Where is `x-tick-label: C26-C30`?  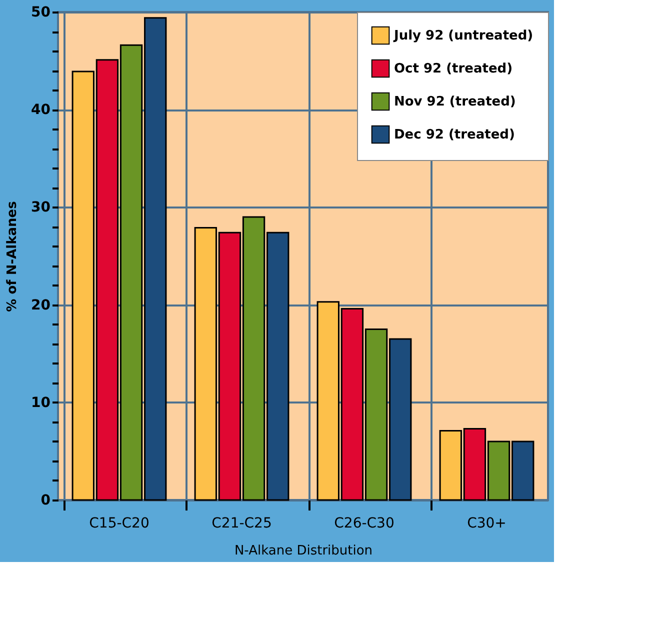 x-tick-label: C26-C30 is located at coordinates (364, 524).